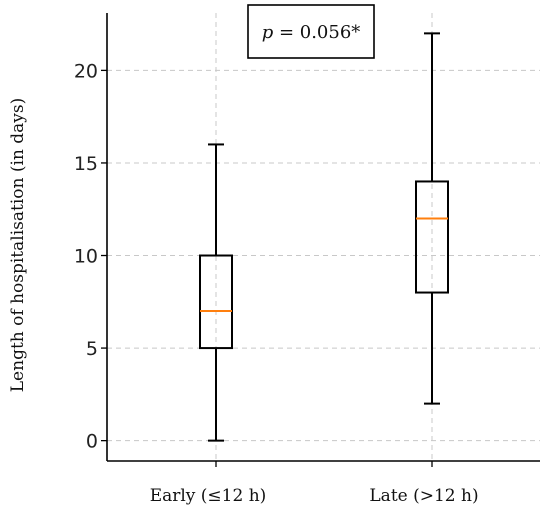  I want to click on x-tick-labels: Early (≤12 h) Late (>12 h), so click(314, 496).